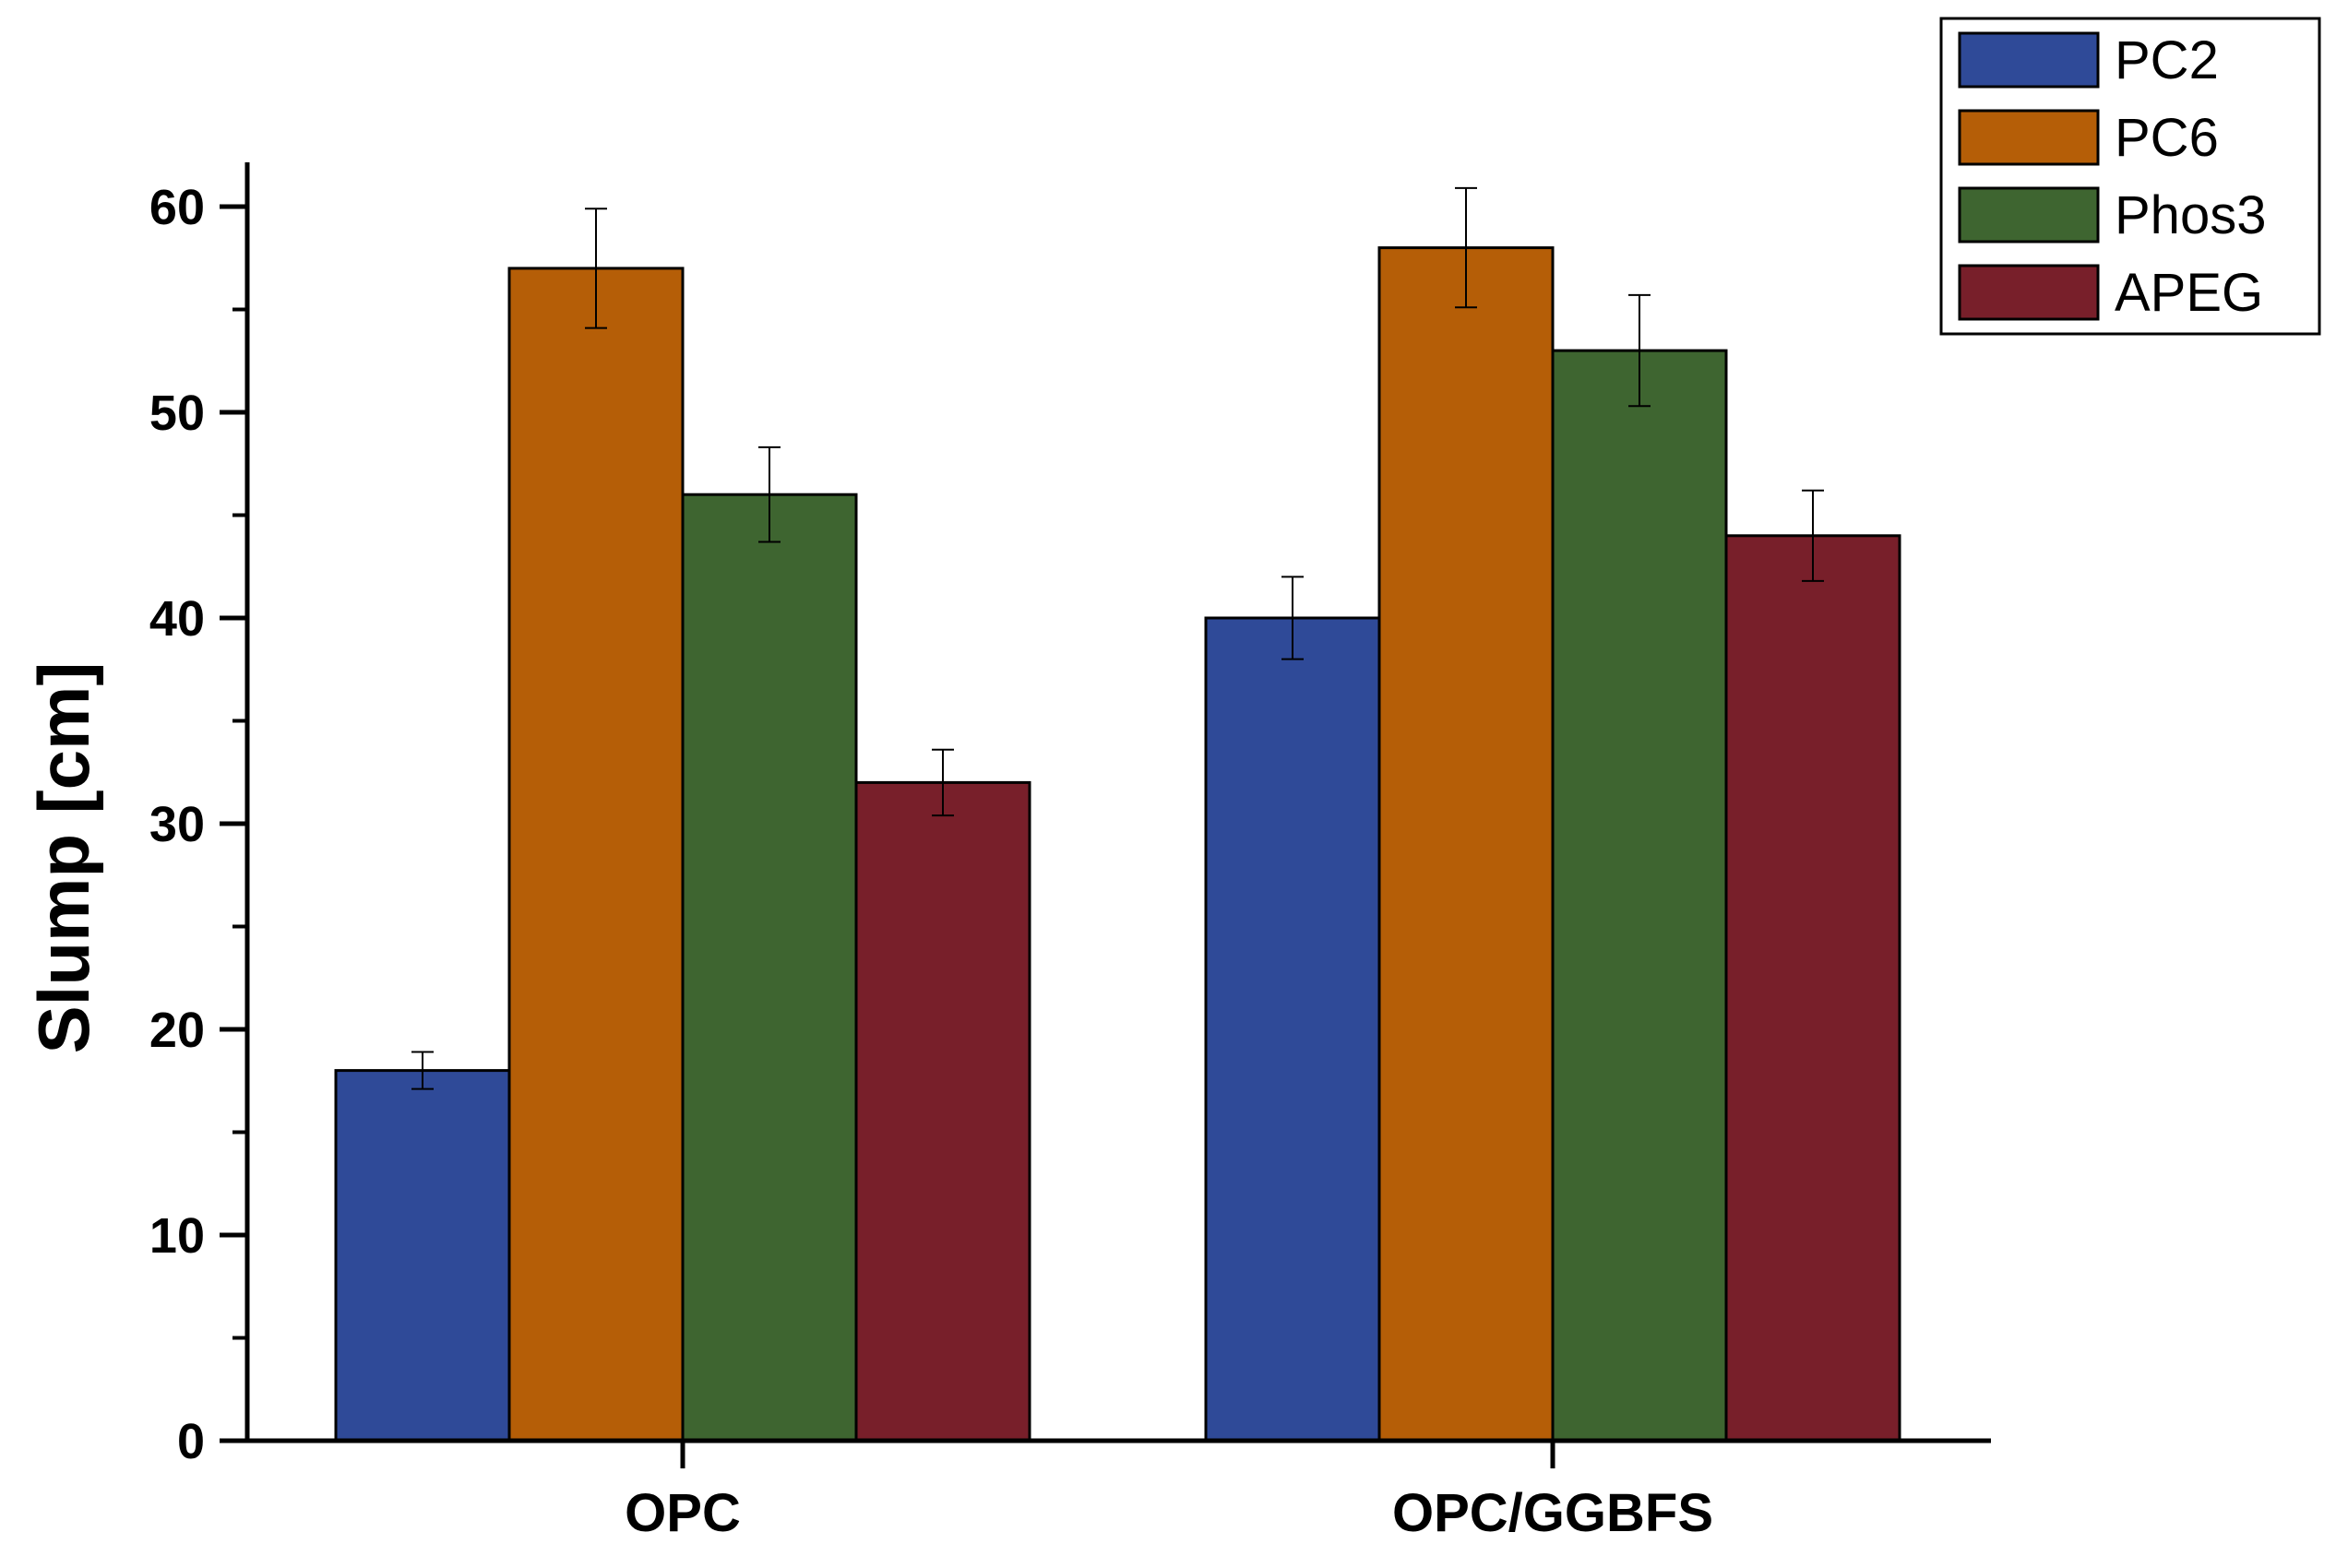 Image resolution: width=2336 pixels, height=1568 pixels. Describe the element at coordinates (2189, 293) in the screenshot. I see `legend-label-apeg: APEG` at that location.